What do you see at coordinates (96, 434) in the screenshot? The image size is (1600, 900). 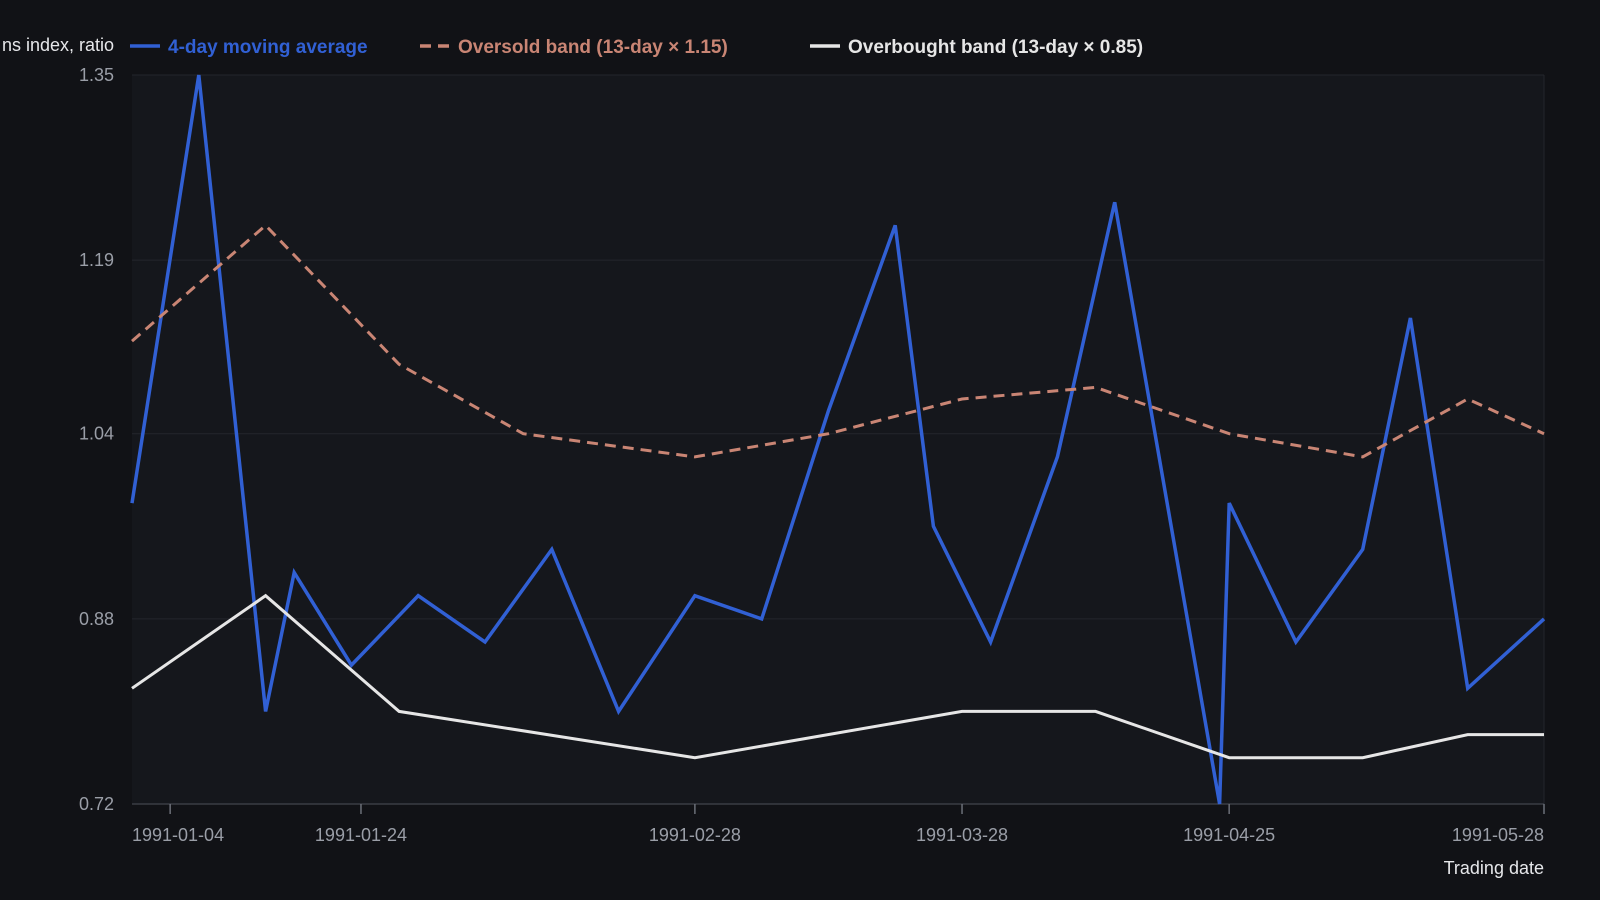 I see `y-tick-label: 1.04` at bounding box center [96, 434].